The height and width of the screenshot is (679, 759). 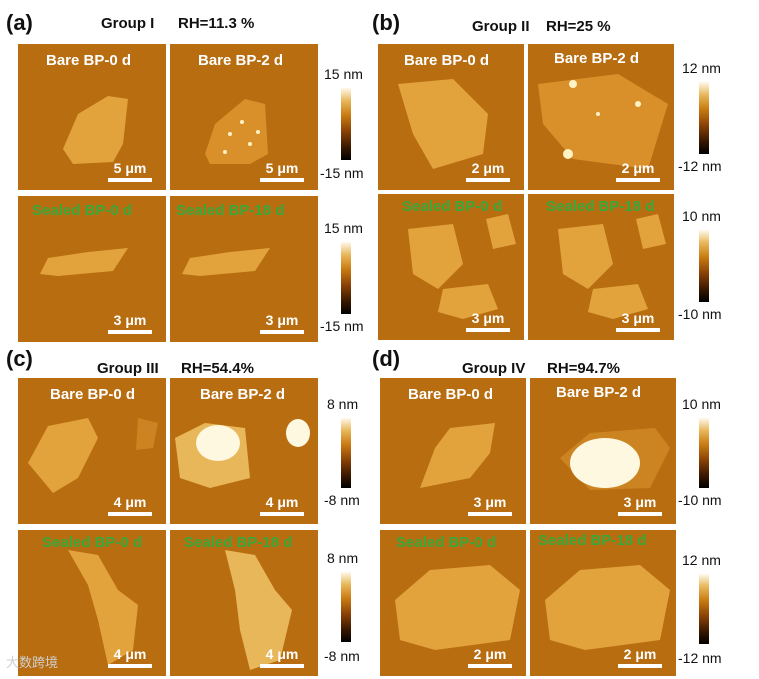 I want to click on panel-a-image-4: Sealed BP-18 d 3 μm, so click(x=244, y=269).